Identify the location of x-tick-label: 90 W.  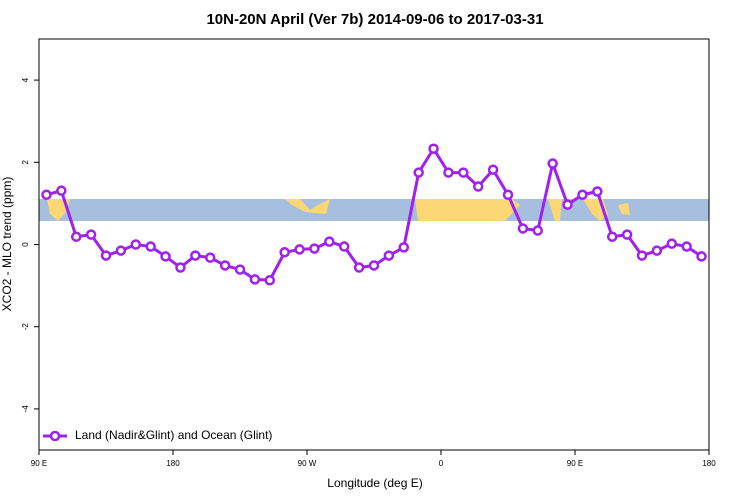
(307, 463).